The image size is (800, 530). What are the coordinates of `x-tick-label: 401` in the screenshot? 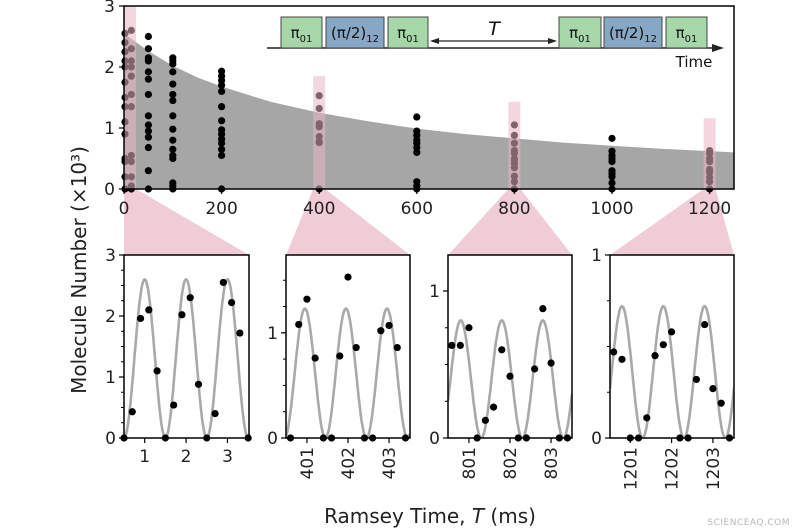 It's located at (308, 463).